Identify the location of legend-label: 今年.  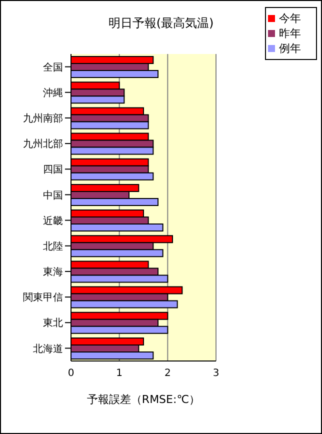
(290, 18).